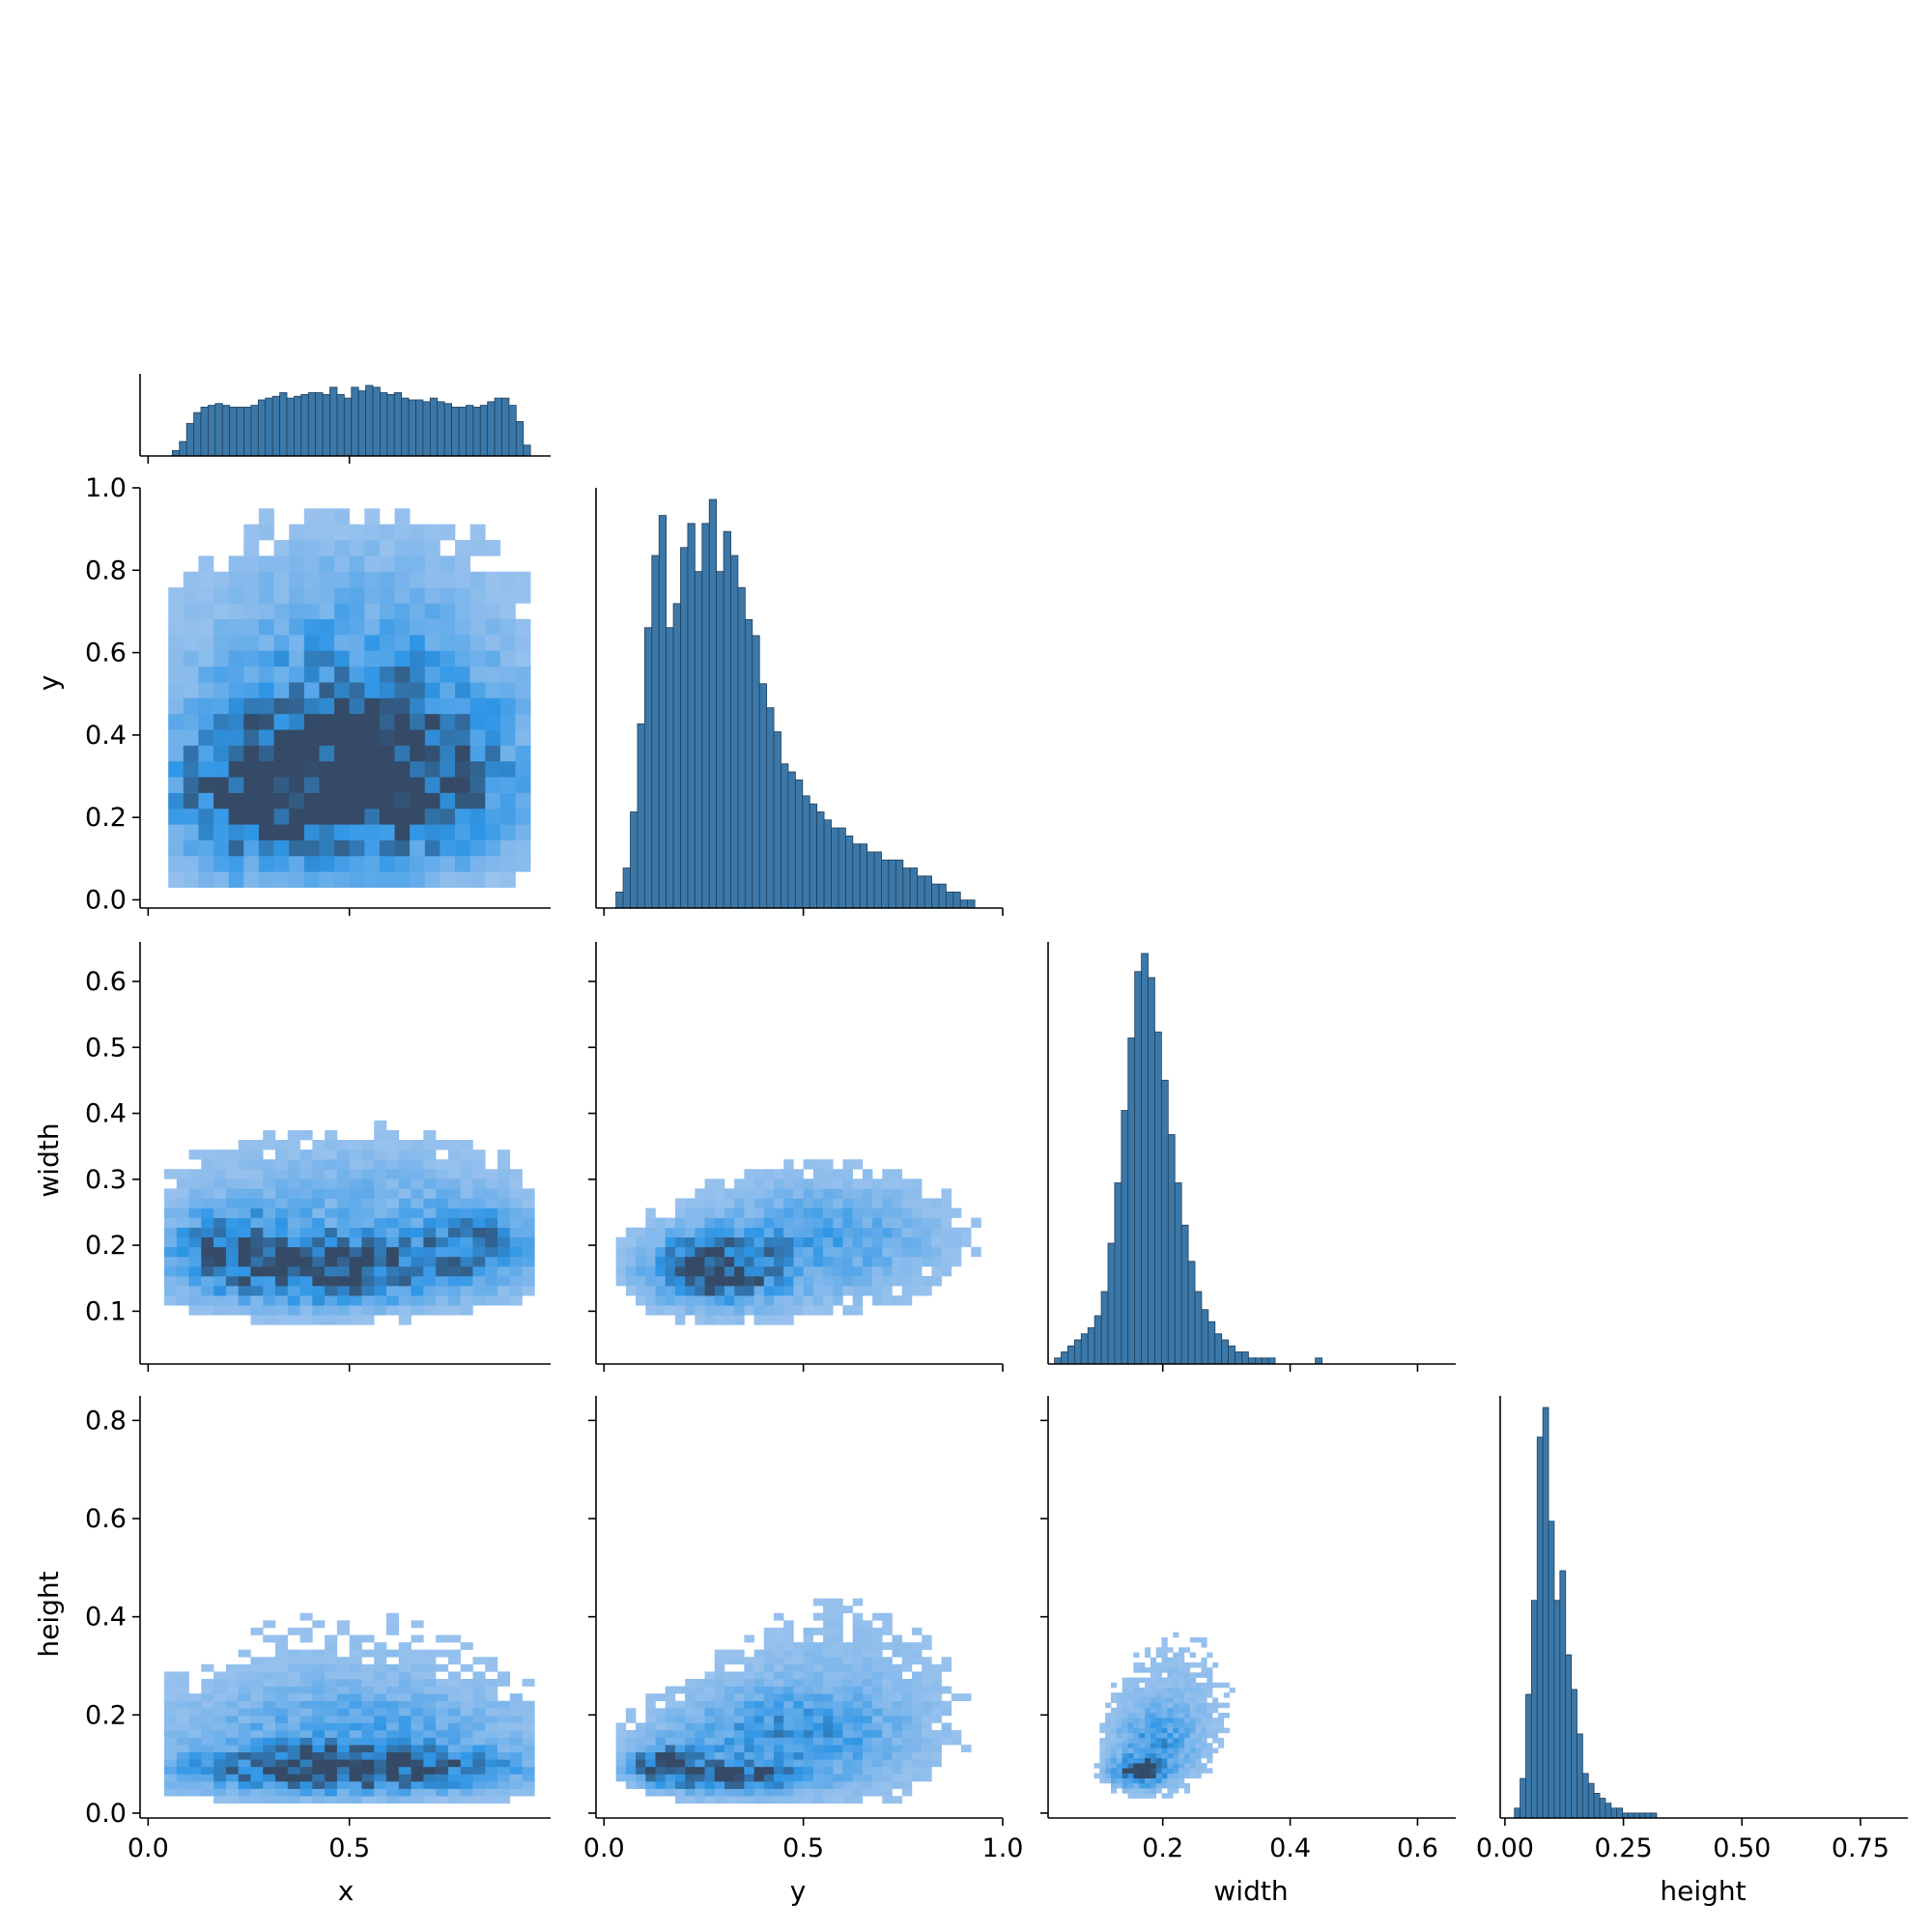 Image resolution: width=1932 pixels, height=1932 pixels. What do you see at coordinates (1417, 1848) in the screenshot?
I see `x-tick-label: 0.6` at bounding box center [1417, 1848].